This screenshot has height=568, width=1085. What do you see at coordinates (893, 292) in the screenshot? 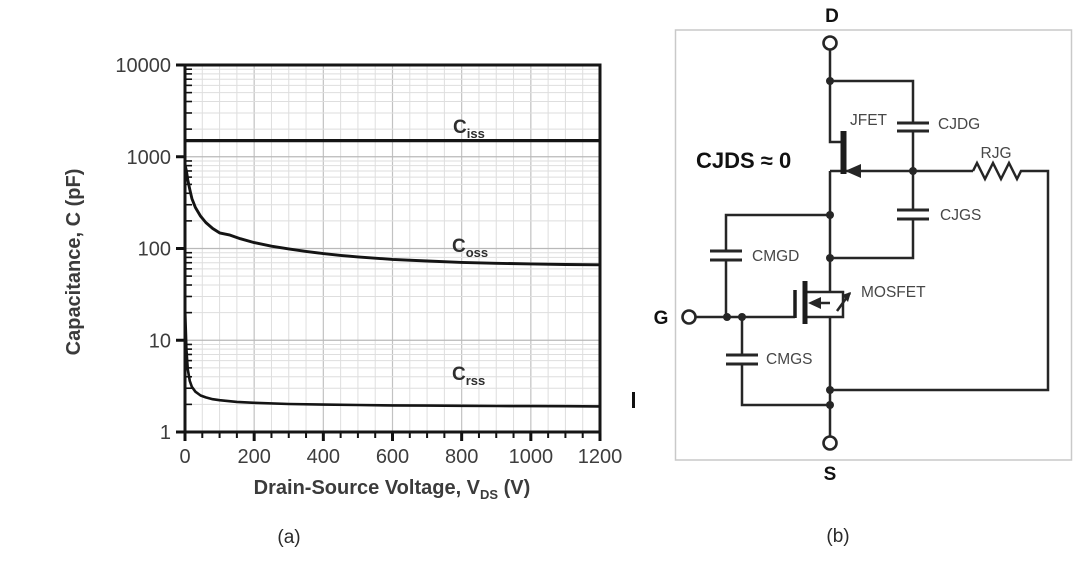
I see `mosfet-label: MOSFET` at bounding box center [893, 292].